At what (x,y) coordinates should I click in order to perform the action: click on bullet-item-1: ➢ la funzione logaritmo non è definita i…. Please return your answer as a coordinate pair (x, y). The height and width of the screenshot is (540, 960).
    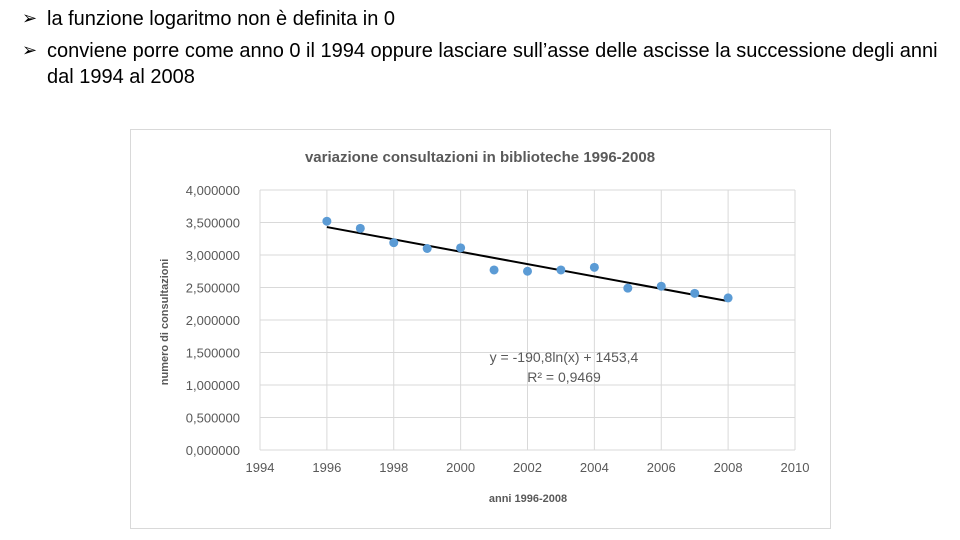
    Looking at the image, I should click on (482, 19).